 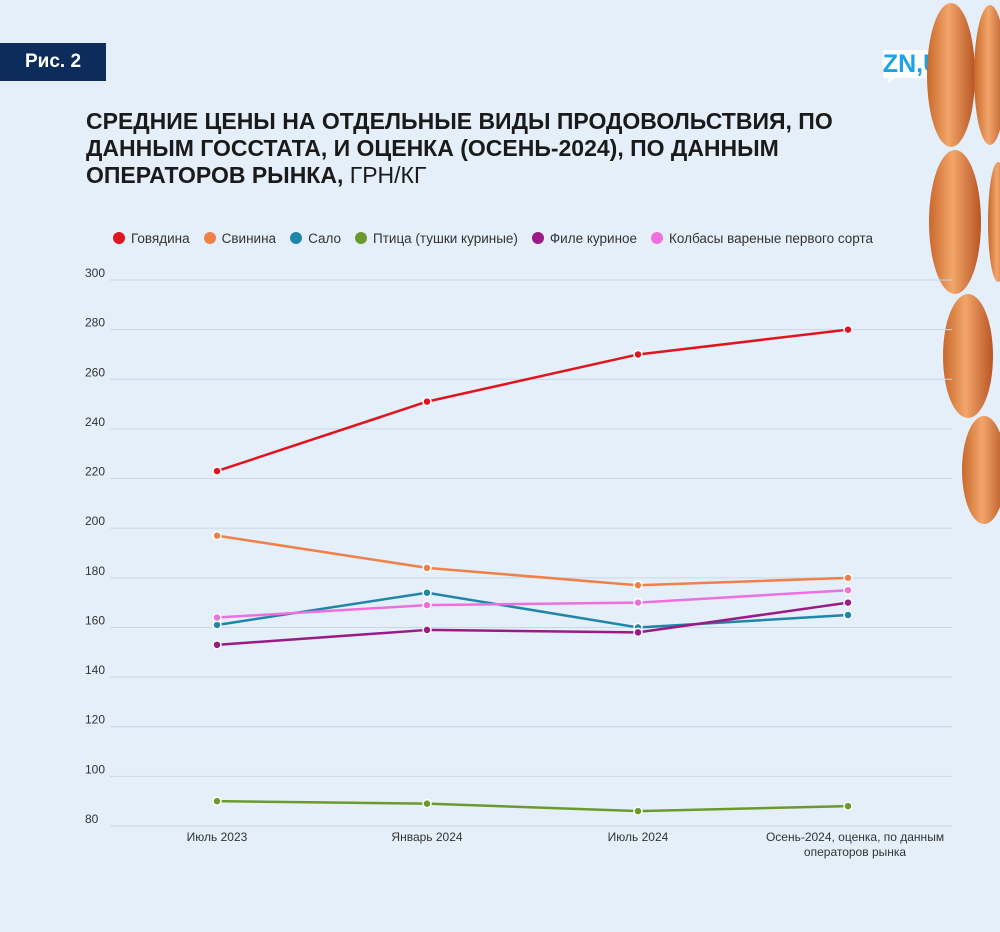 What do you see at coordinates (95, 571) in the screenshot?
I see `y-tick-label: 180` at bounding box center [95, 571].